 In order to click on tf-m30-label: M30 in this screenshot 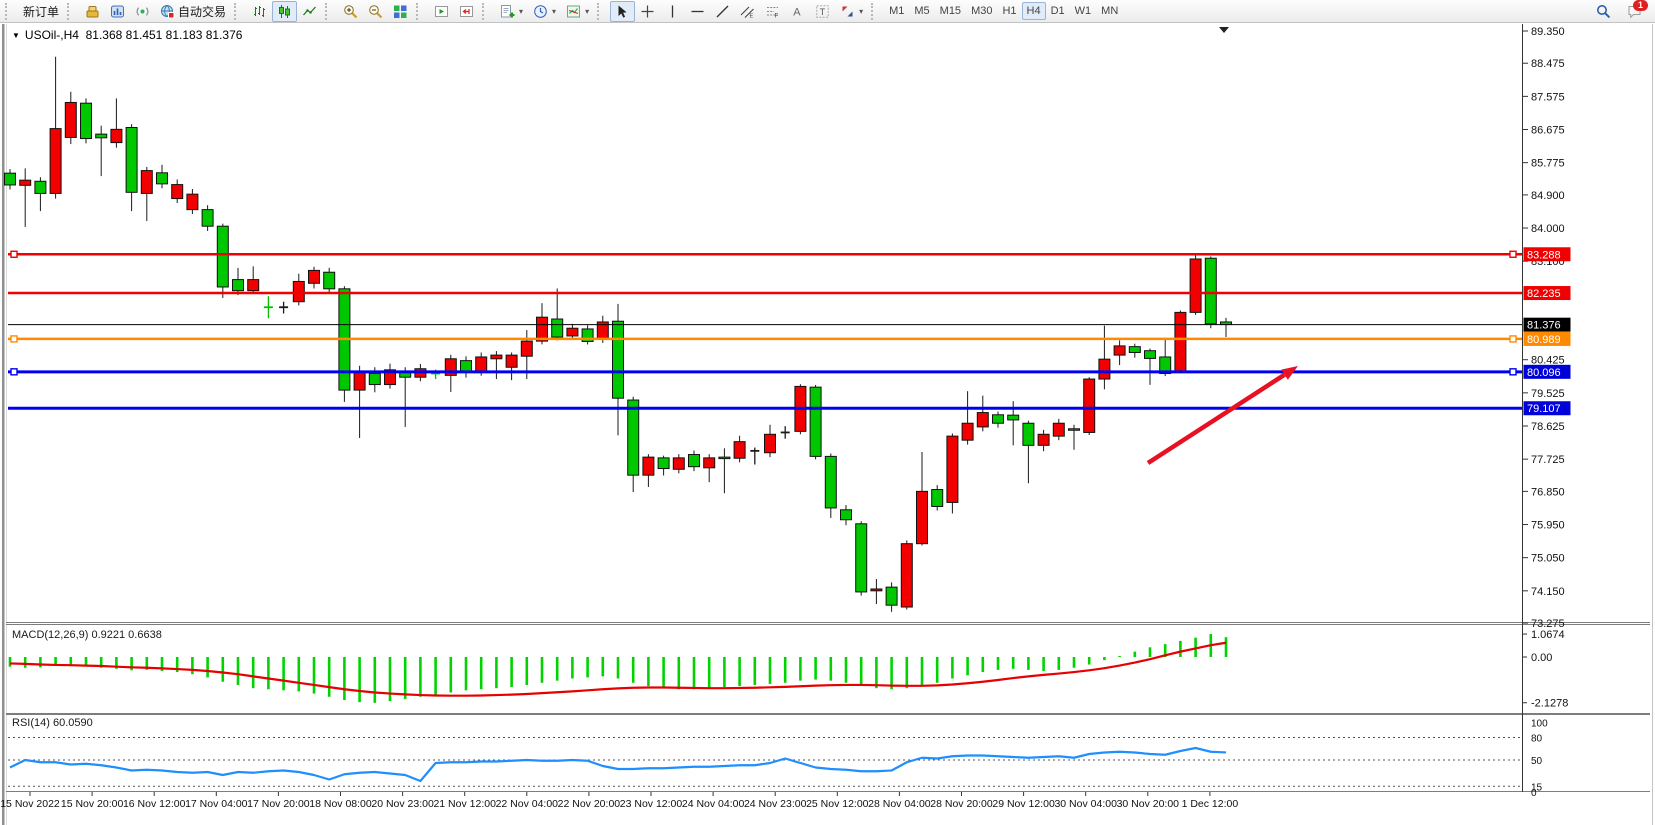, I will do `click(982, 11)`.